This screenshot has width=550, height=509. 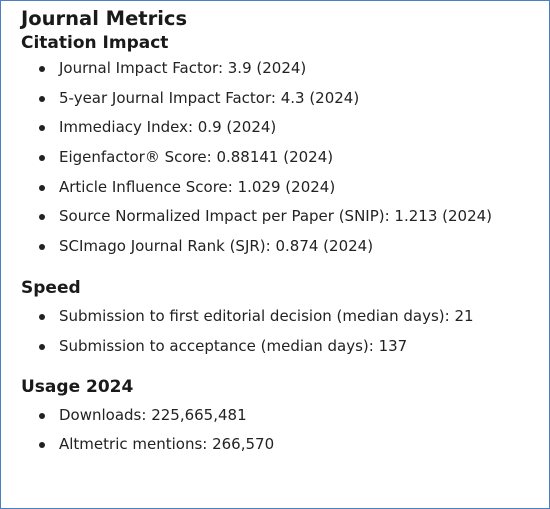 What do you see at coordinates (95, 43) in the screenshot?
I see `section-heading-citation-impact: Citation Impact` at bounding box center [95, 43].